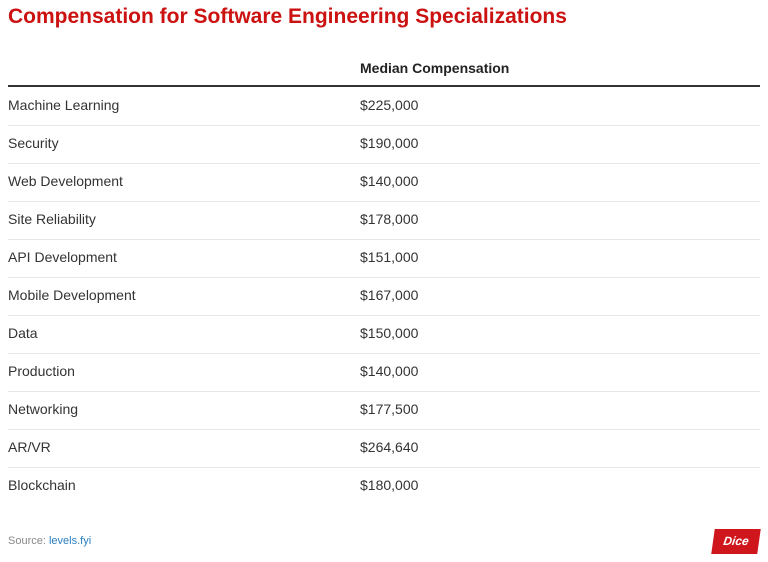 The width and height of the screenshot is (768, 562). What do you see at coordinates (389, 257) in the screenshot?
I see `row-value: $151,000` at bounding box center [389, 257].